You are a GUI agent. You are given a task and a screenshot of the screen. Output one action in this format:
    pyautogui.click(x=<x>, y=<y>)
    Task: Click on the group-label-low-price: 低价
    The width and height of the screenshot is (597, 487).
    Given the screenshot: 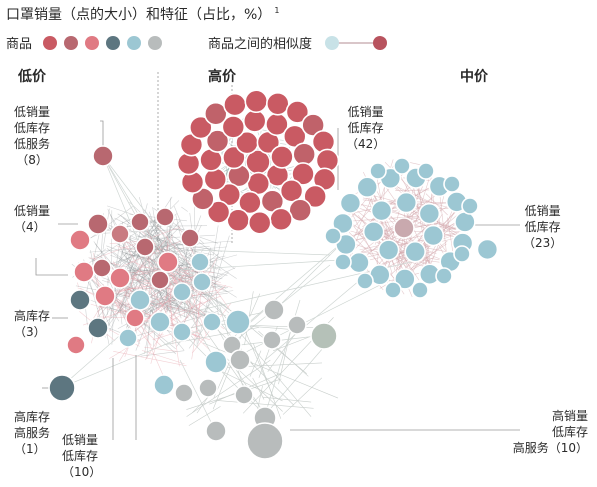 What is the action you would take?
    pyautogui.click(x=32, y=77)
    